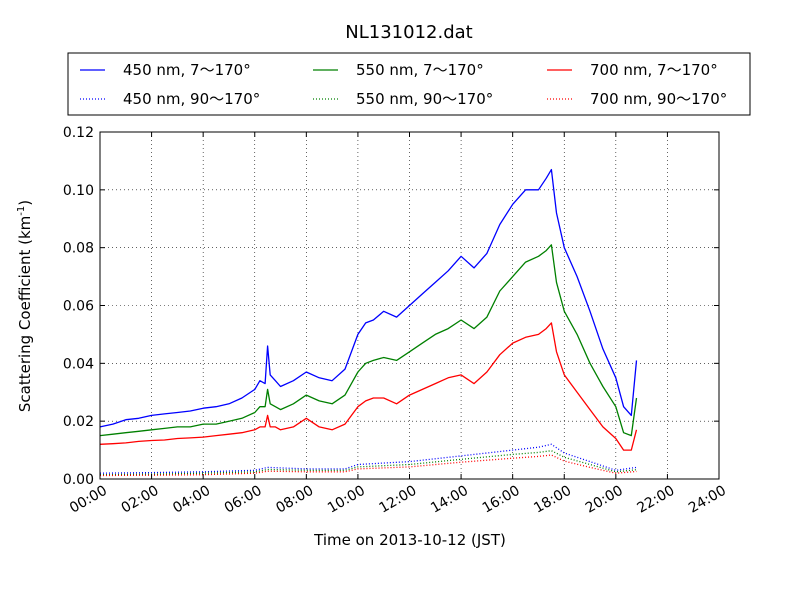 The width and height of the screenshot is (800, 600). Describe the element at coordinates (243, 500) in the screenshot. I see `x-tick-label: 06:00` at that location.